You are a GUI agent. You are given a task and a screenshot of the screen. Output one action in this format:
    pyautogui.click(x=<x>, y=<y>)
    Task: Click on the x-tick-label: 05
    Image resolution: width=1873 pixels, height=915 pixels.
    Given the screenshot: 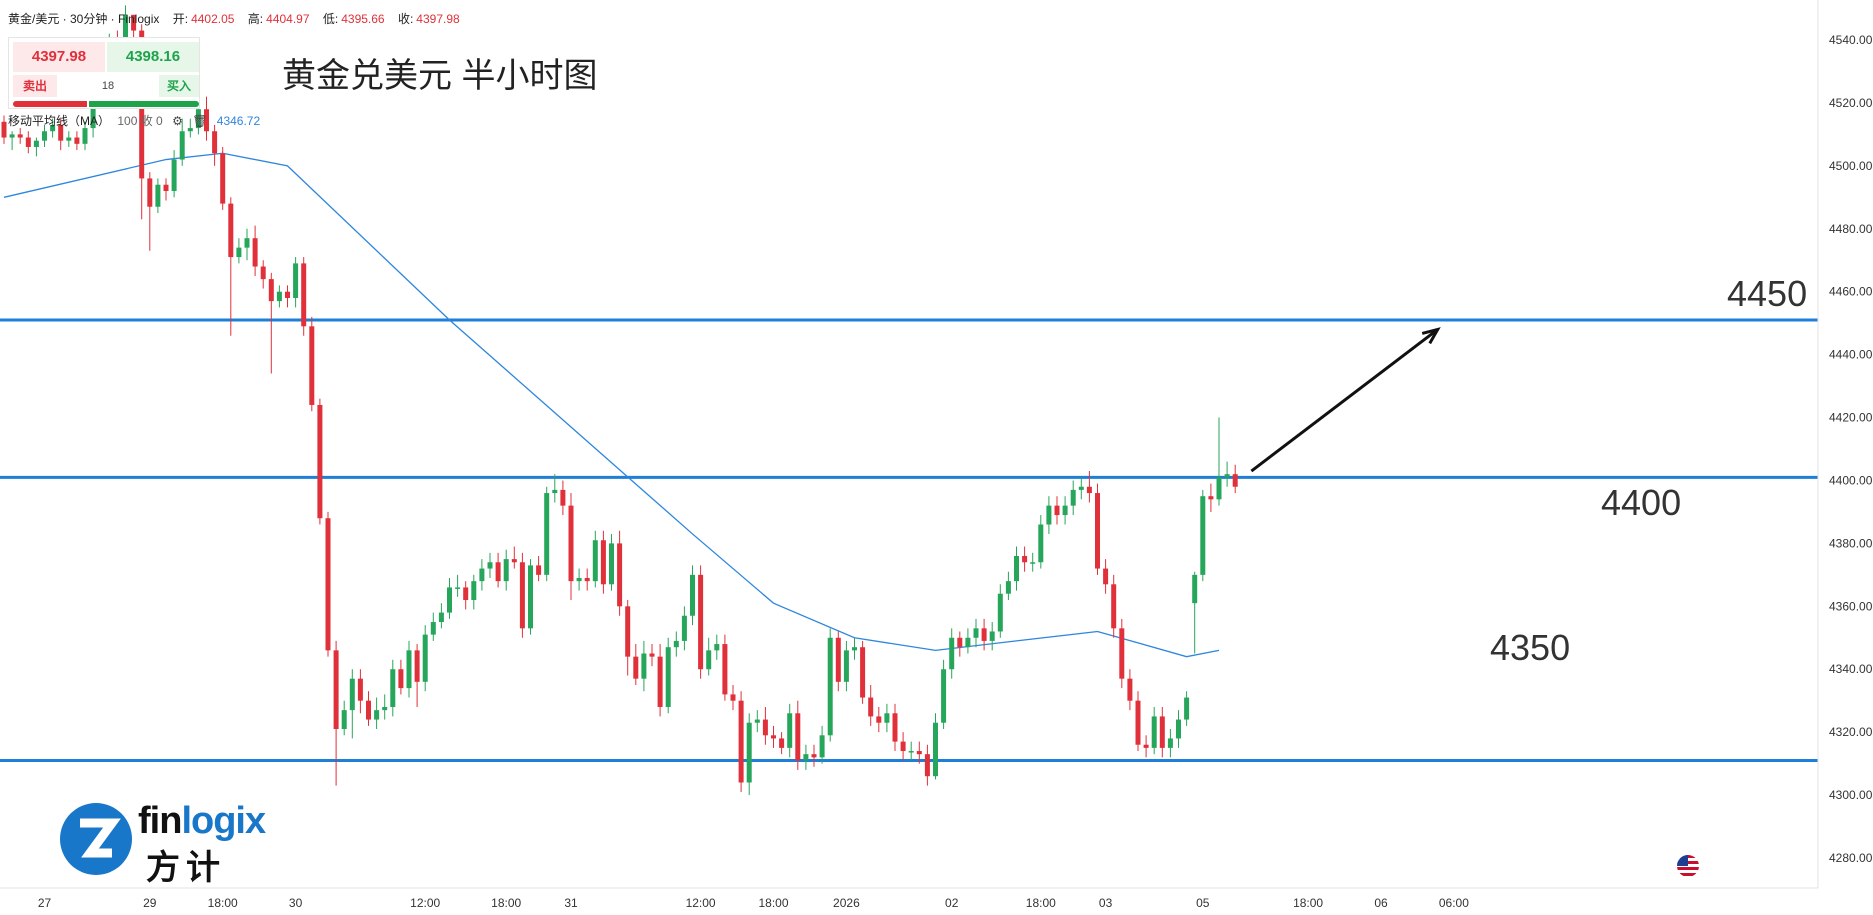 What is the action you would take?
    pyautogui.click(x=1203, y=903)
    